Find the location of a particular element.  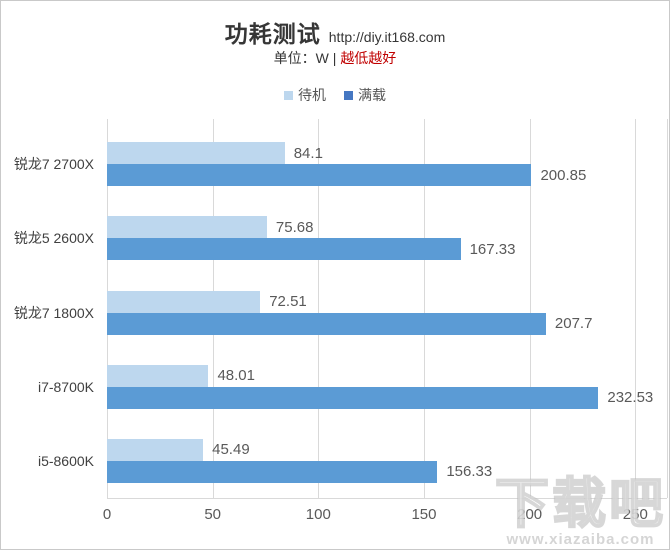

category-label: 锐龙5 2600X is located at coordinates (53, 238).